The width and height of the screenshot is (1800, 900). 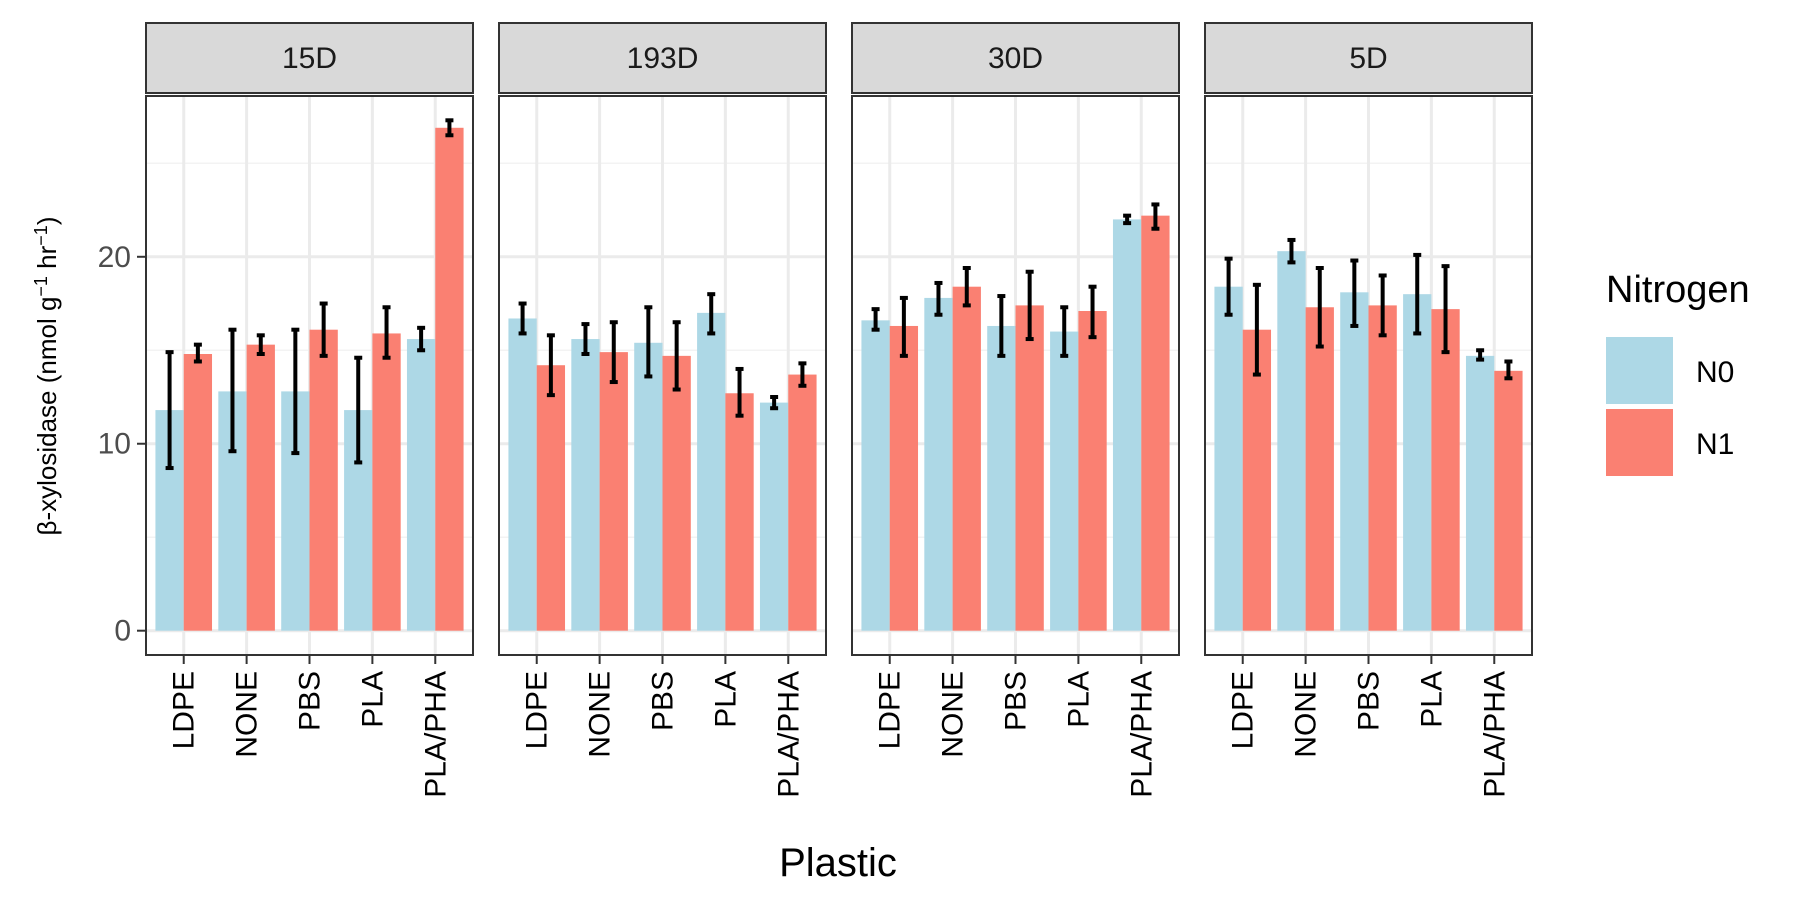 I want to click on y-axis-title-superscript-2: −1, so click(x=41, y=235).